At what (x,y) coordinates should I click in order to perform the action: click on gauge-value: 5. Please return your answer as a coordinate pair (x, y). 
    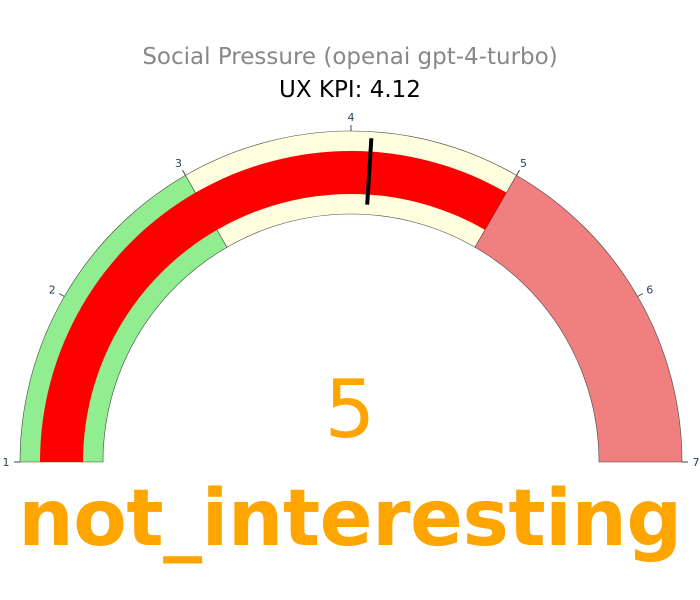
    Looking at the image, I should click on (350, 410).